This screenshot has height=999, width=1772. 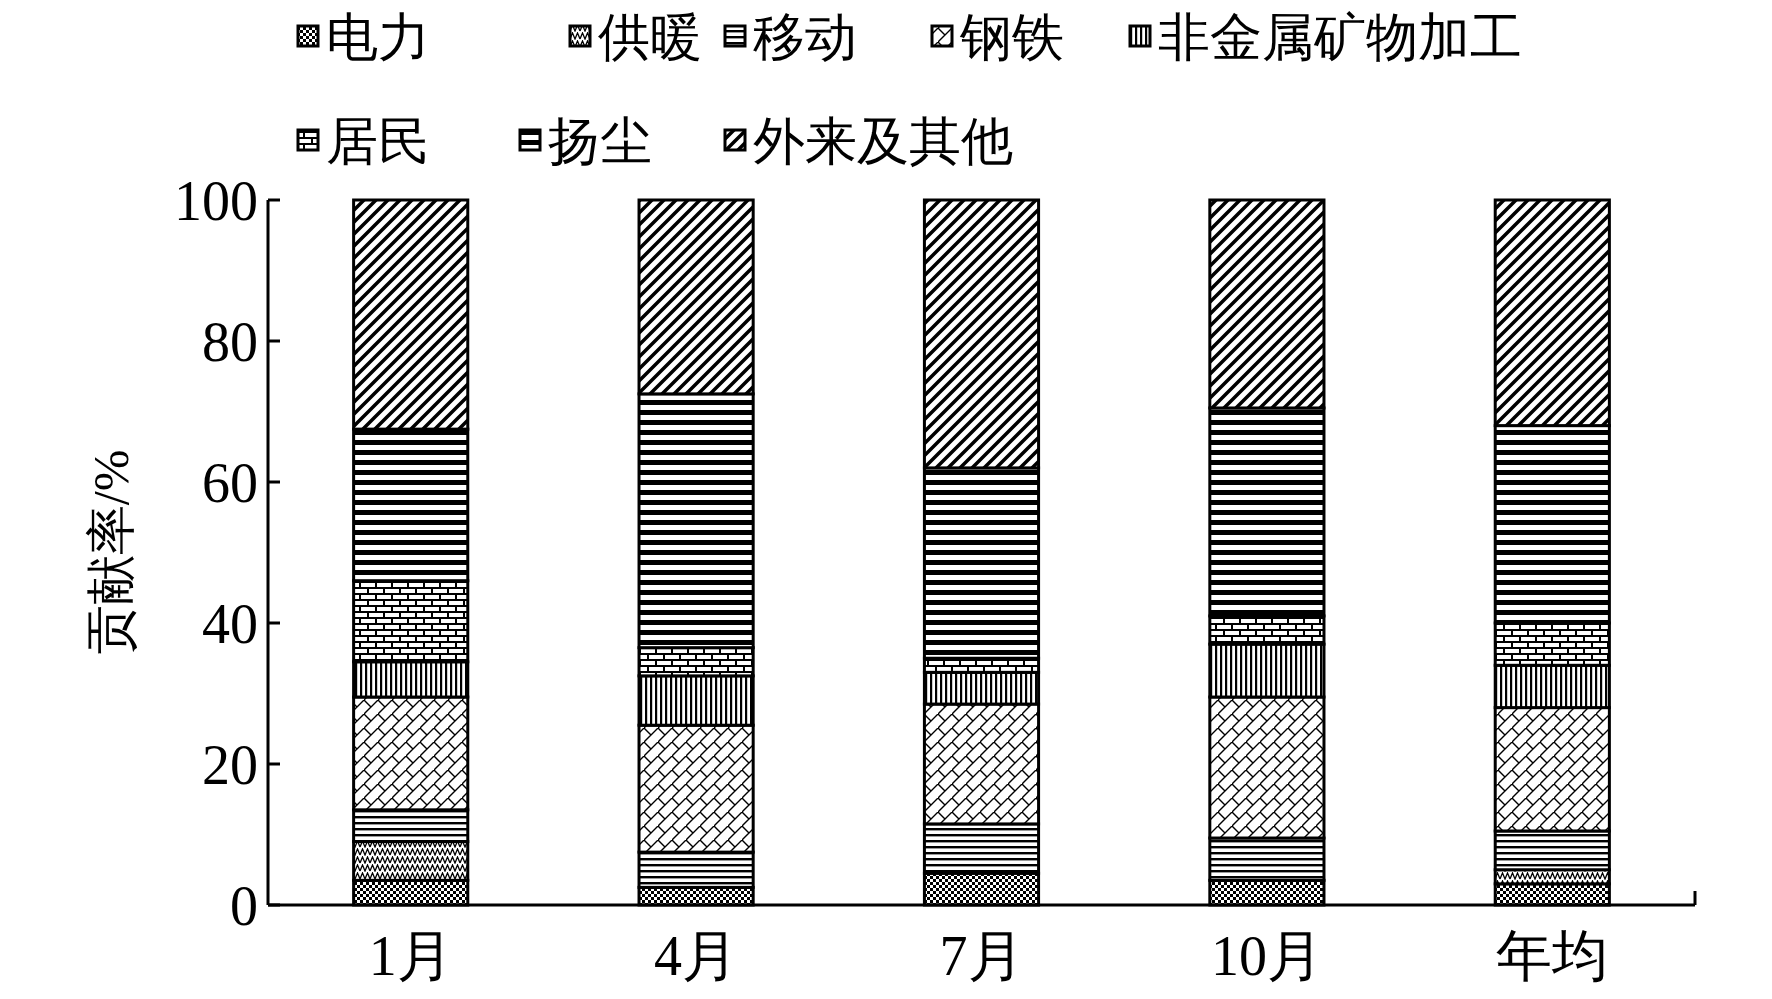 I want to click on legend-label: 电力, so click(x=378, y=37).